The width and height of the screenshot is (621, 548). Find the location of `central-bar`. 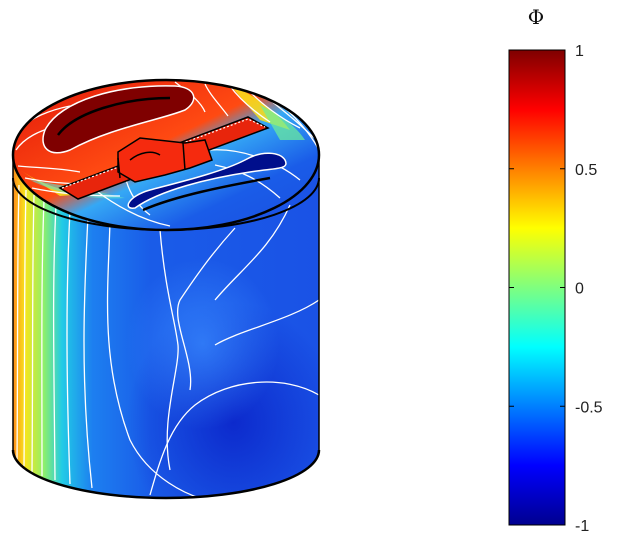

central-bar is located at coordinates (164, 158).